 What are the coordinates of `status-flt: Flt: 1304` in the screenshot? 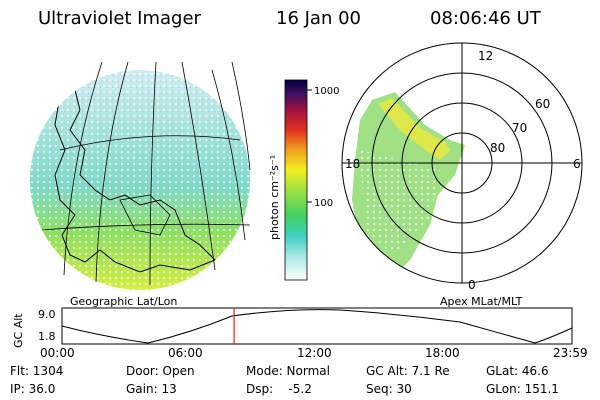 It's located at (37, 371).